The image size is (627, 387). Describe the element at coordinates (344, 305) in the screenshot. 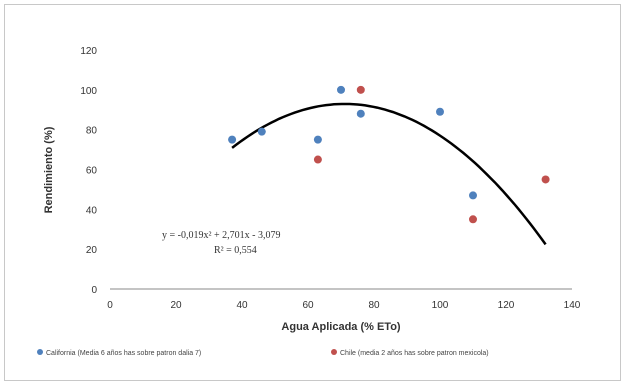

I see `x-axis-ticks: 0 20 40 60 80 100 120 140` at that location.